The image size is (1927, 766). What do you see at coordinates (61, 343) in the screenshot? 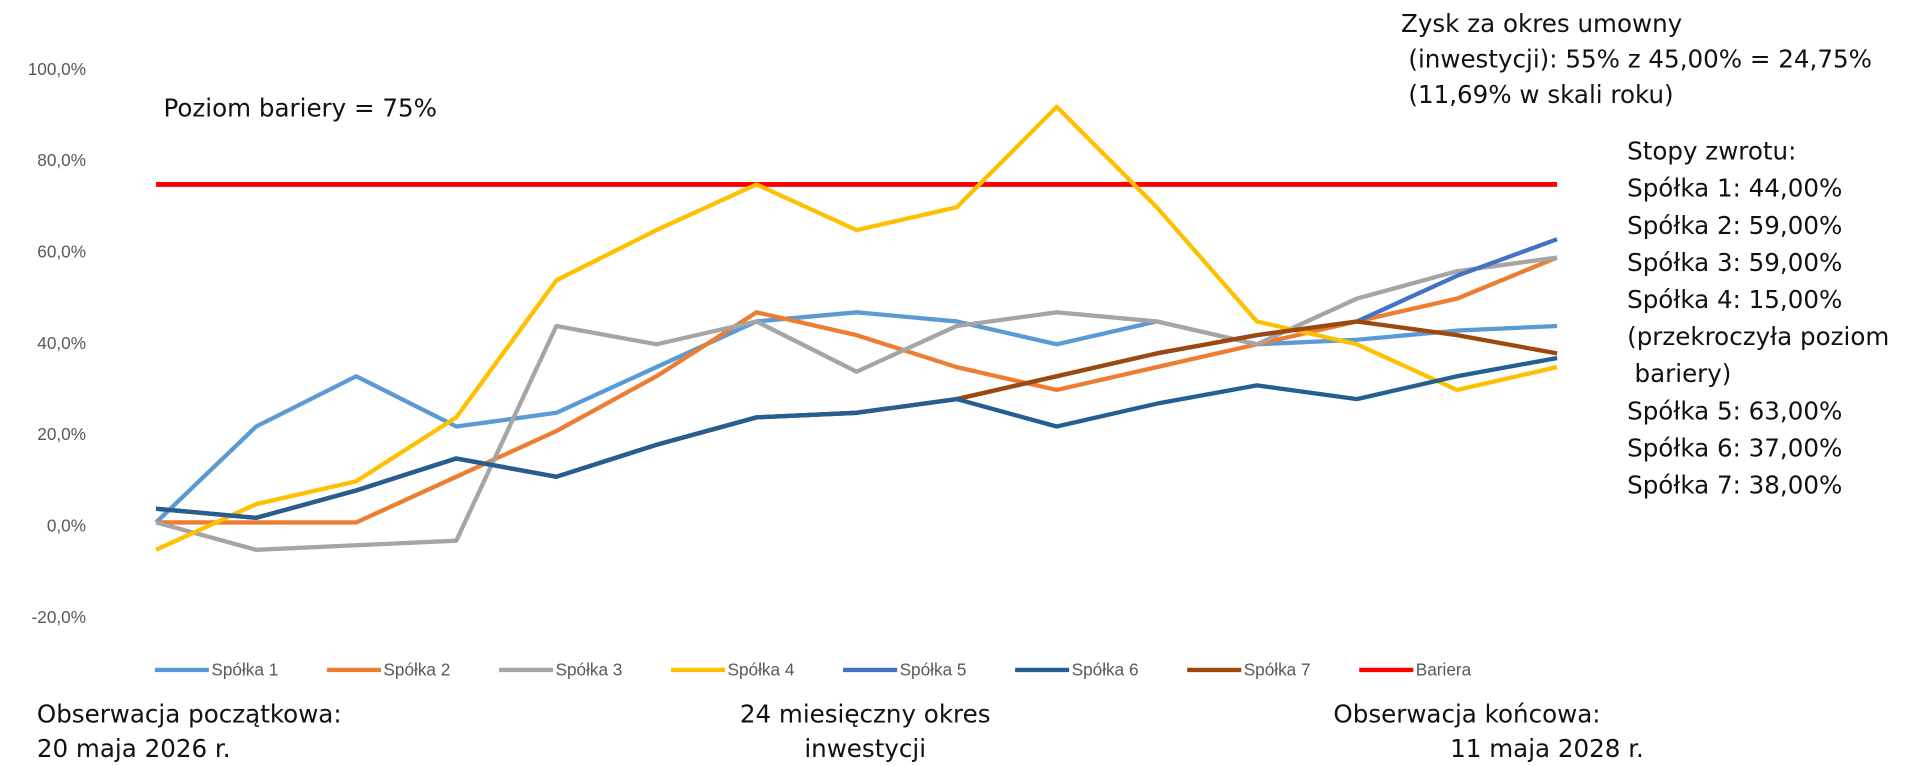
I see `y-tick-label: 40,0%` at bounding box center [61, 343].